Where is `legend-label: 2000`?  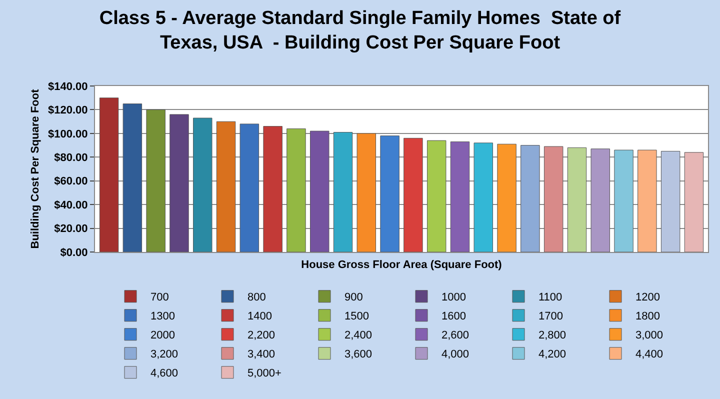 legend-label: 2000 is located at coordinates (162, 336).